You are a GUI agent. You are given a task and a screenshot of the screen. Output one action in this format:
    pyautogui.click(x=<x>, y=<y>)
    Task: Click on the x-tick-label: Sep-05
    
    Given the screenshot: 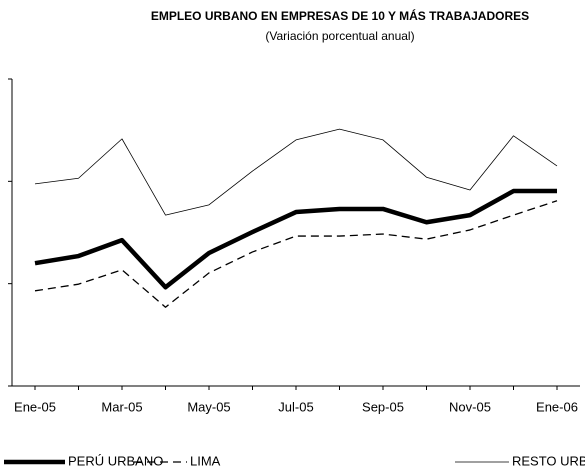 What is the action you would take?
    pyautogui.click(x=383, y=406)
    